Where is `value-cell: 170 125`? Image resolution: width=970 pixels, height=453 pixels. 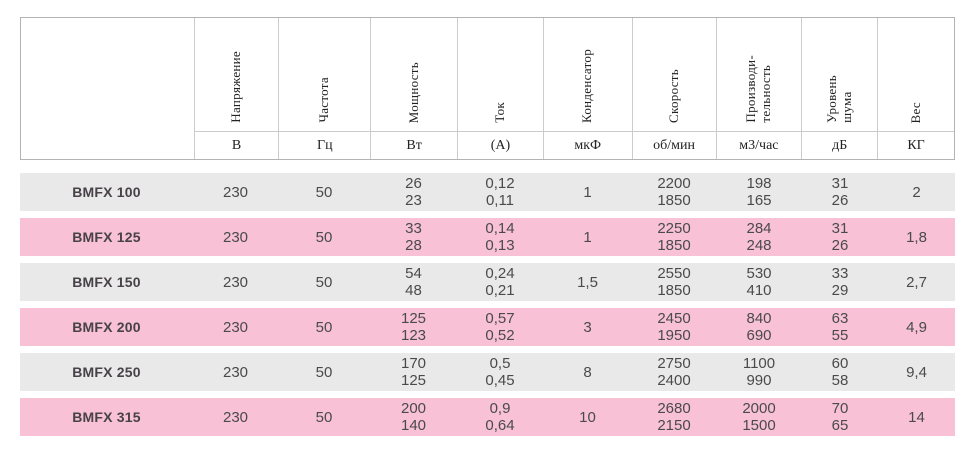 value-cell: 170 125 is located at coordinates (413, 372).